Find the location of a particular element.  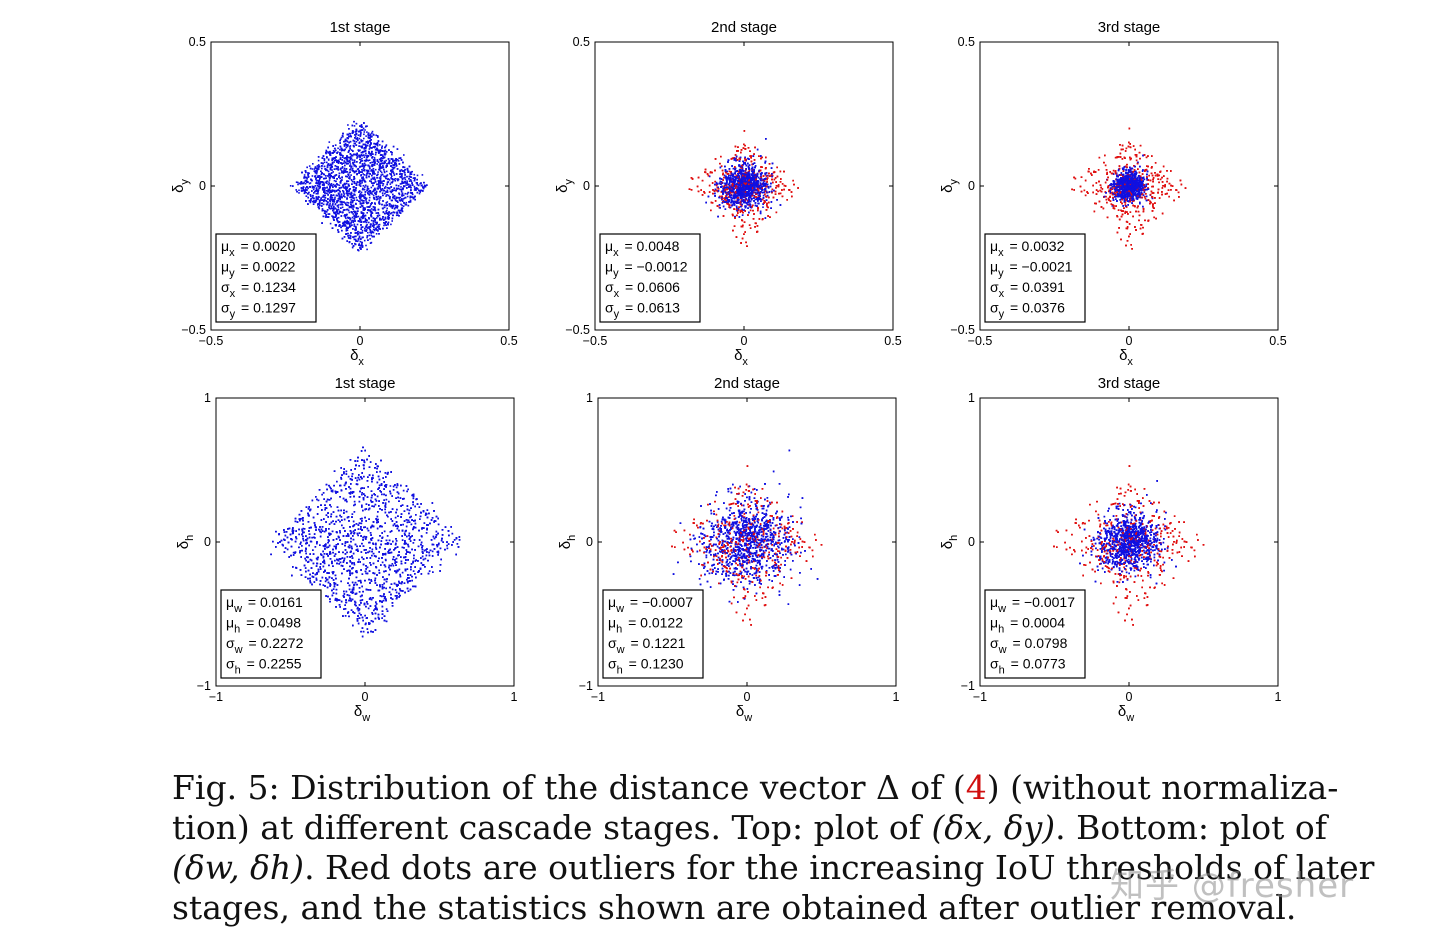

caption-math-wh: (δw, δh) is located at coordinates (238, 867).